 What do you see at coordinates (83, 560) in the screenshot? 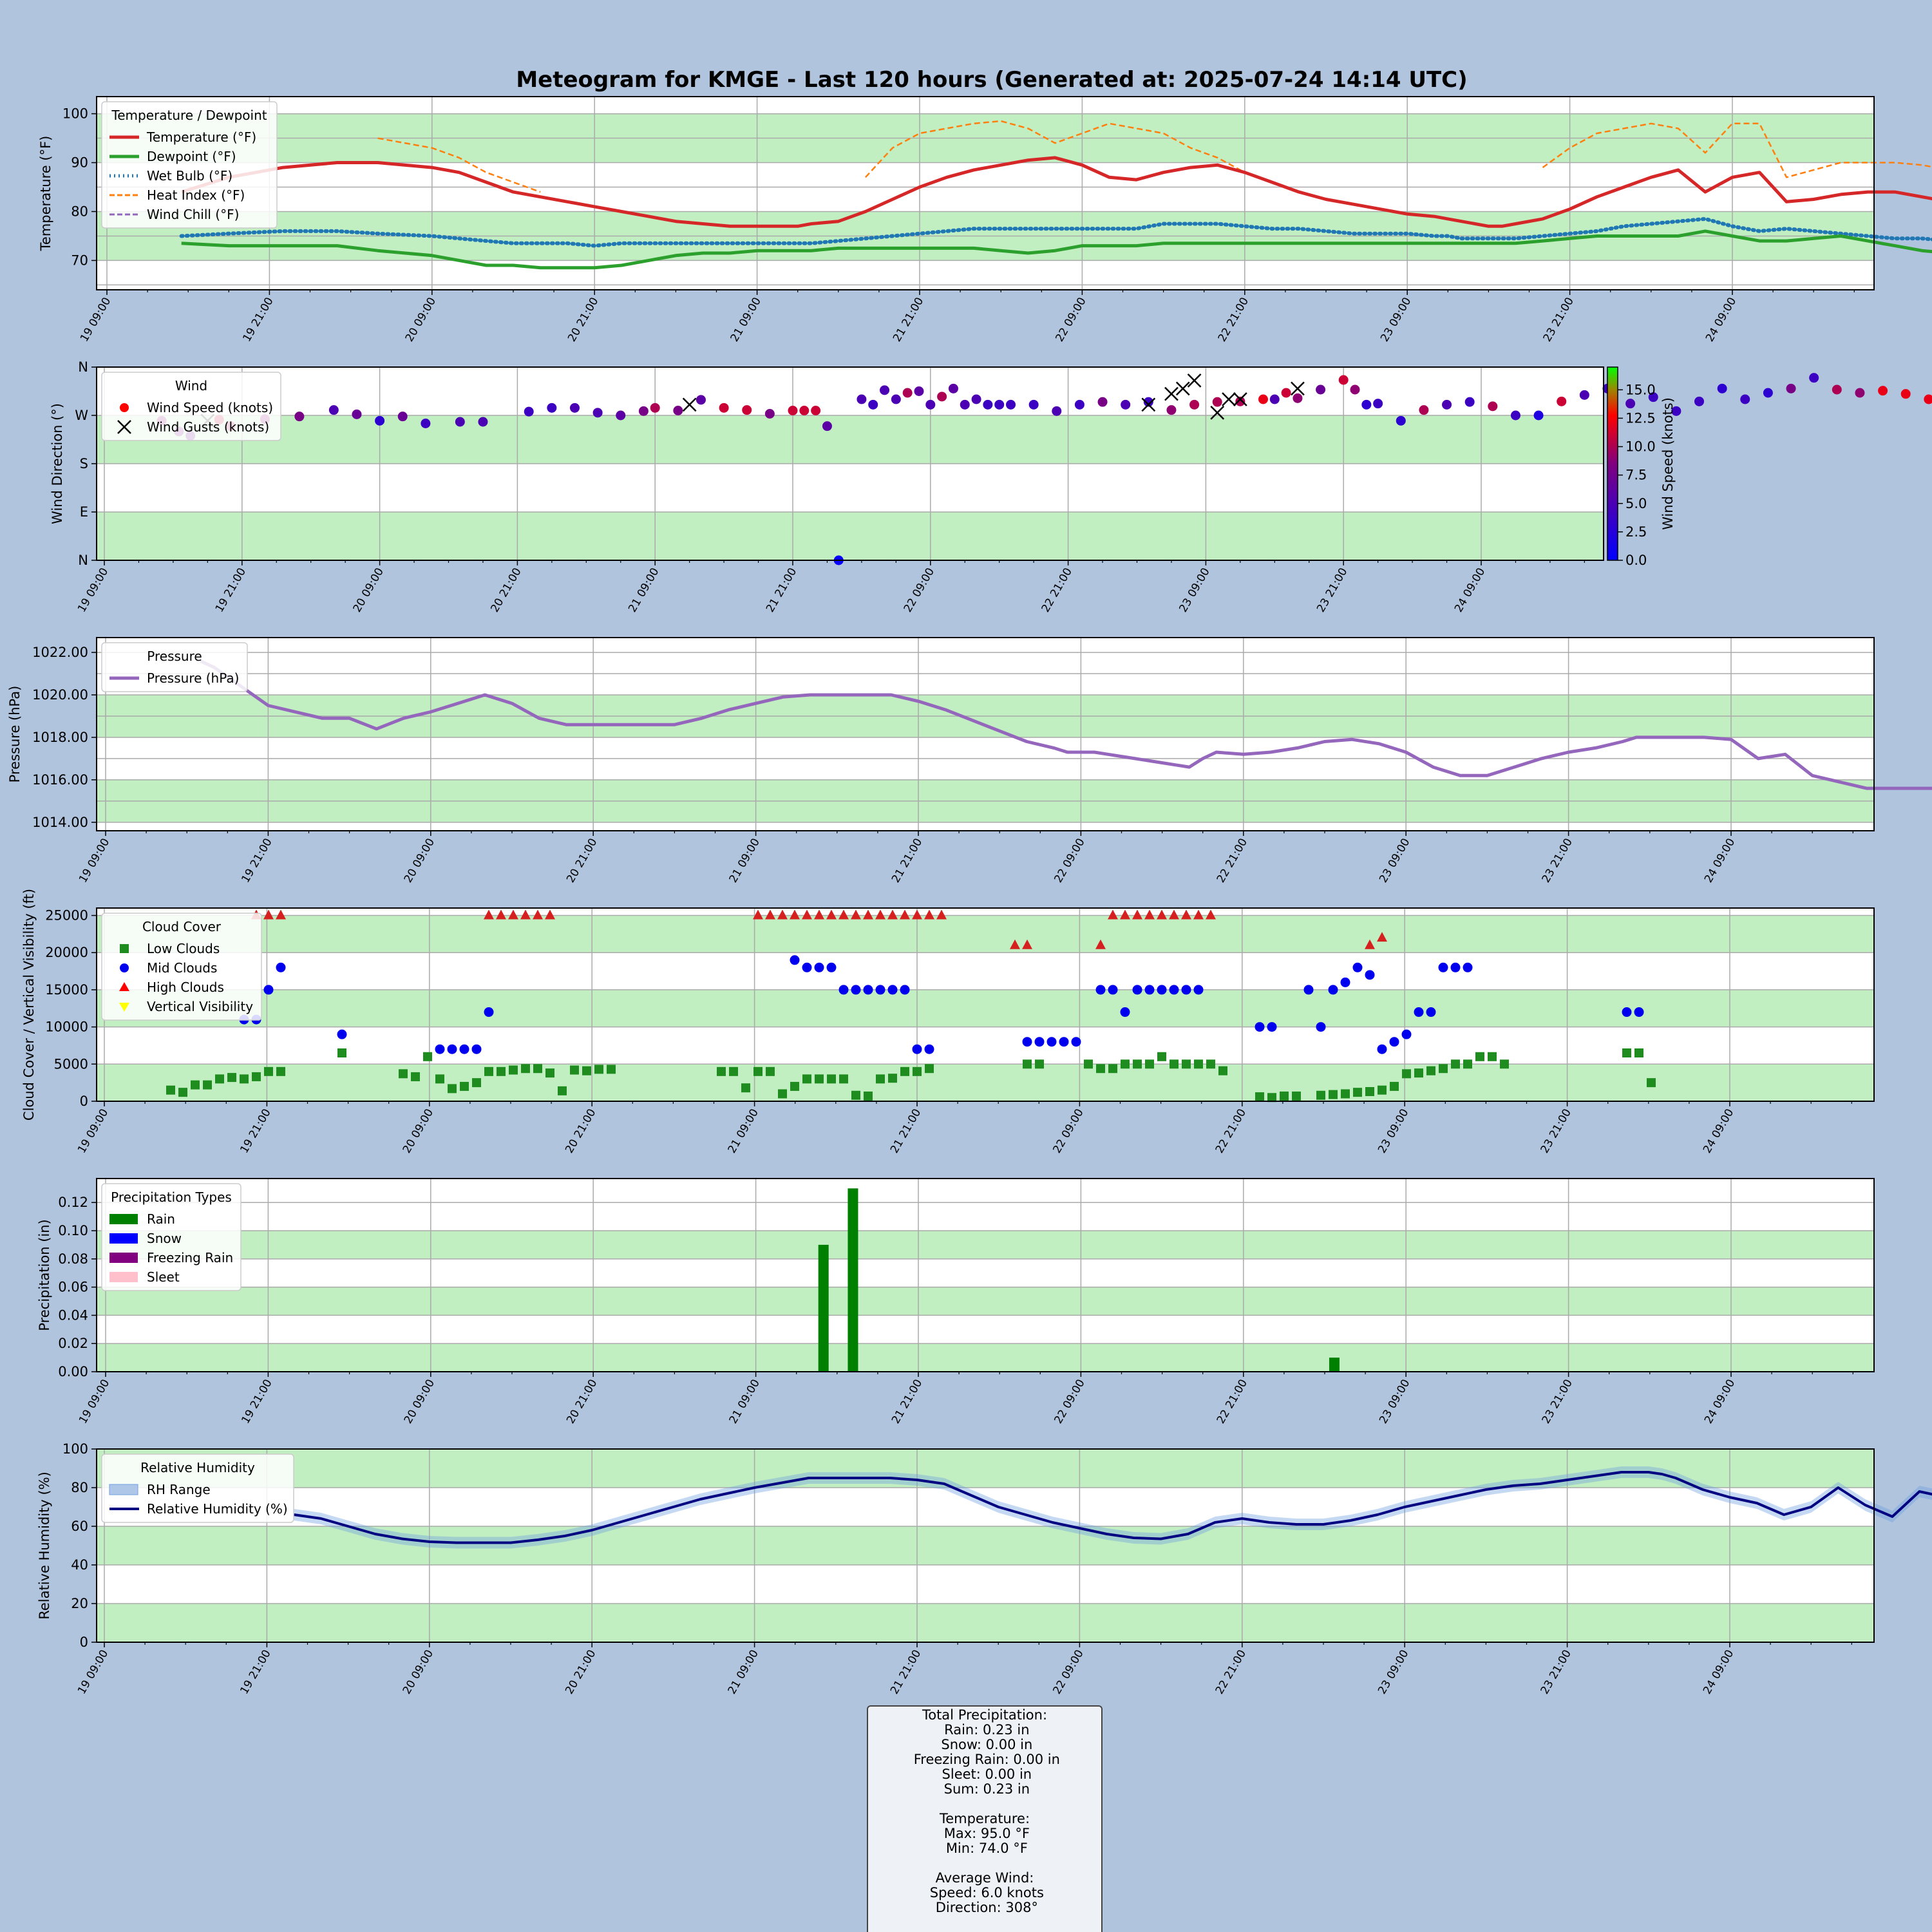
I see `y-tick-label: N` at bounding box center [83, 560].